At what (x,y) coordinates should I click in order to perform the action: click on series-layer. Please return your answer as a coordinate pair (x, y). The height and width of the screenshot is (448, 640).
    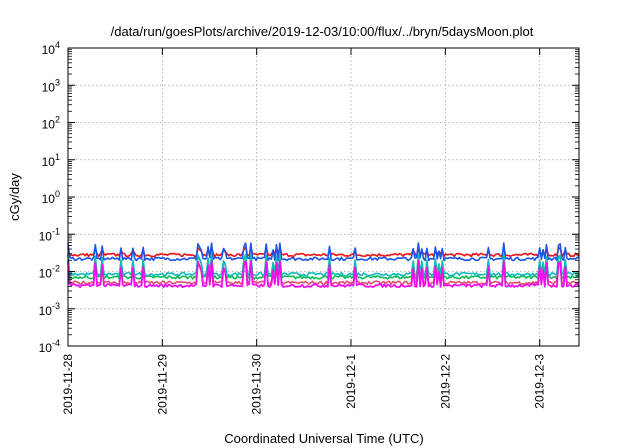
    Looking at the image, I should click on (323, 265).